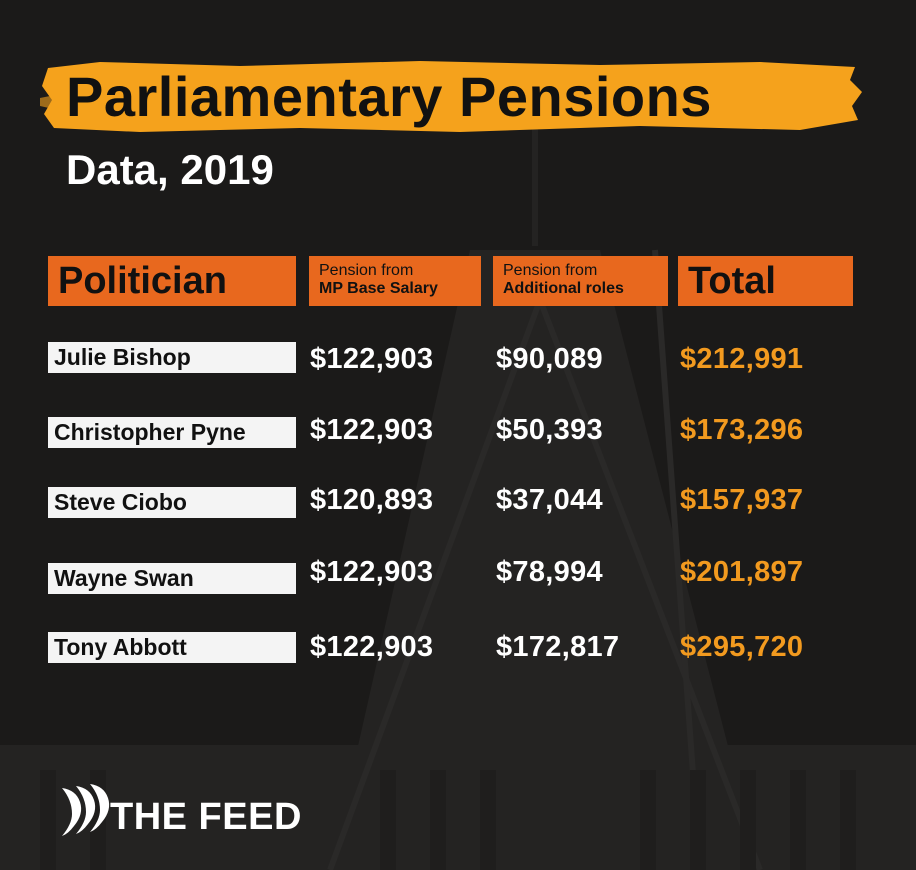  Describe the element at coordinates (172, 578) in the screenshot. I see `politician-name: Wayne Swan` at that location.